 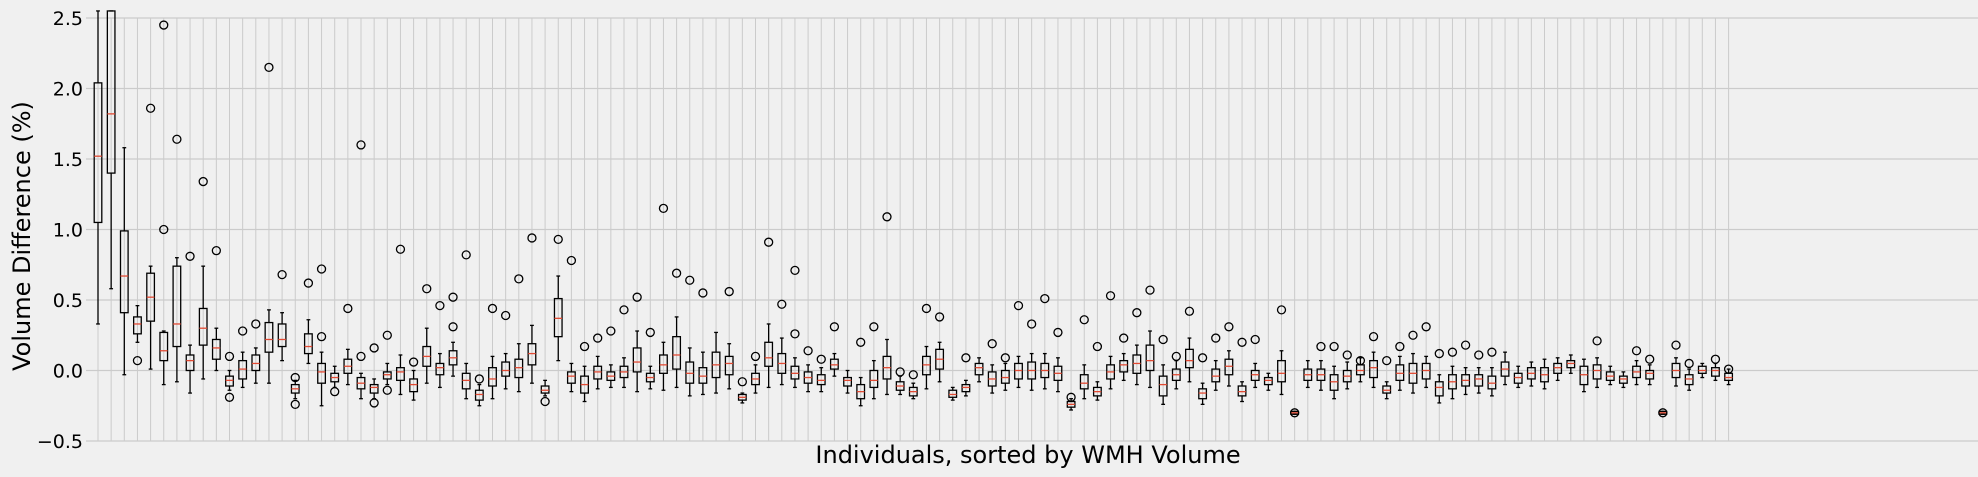 I want to click on y-tick-label: −0.5, so click(x=60, y=442).